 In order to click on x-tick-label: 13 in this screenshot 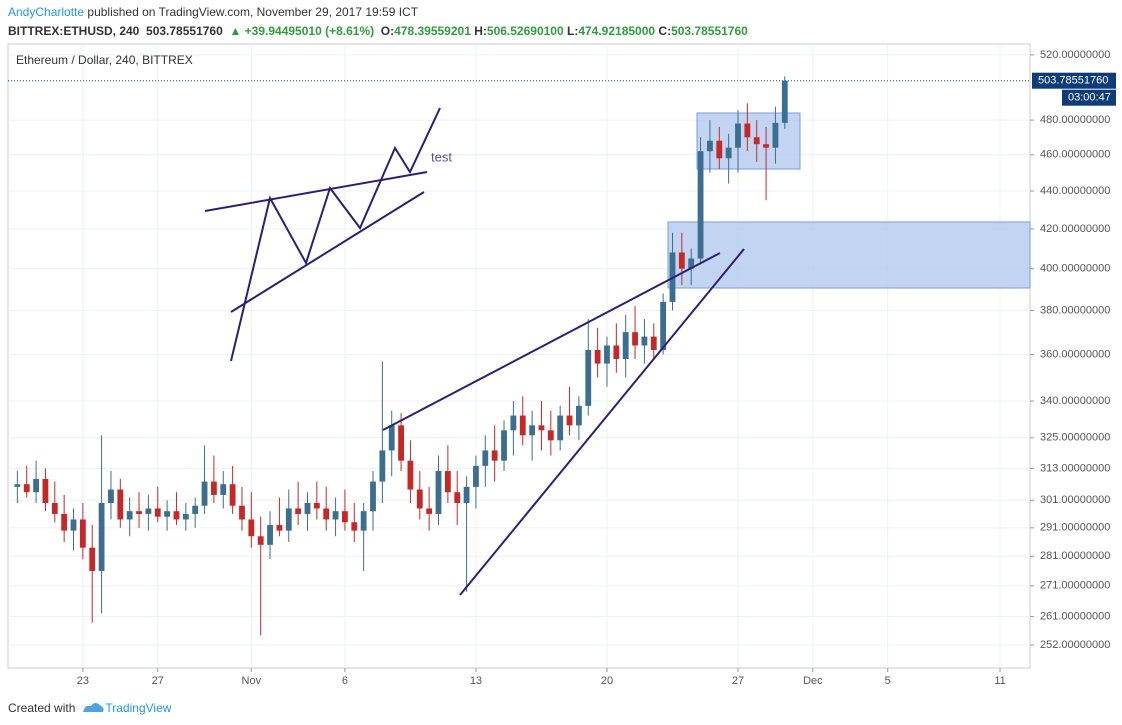, I will do `click(476, 681)`.